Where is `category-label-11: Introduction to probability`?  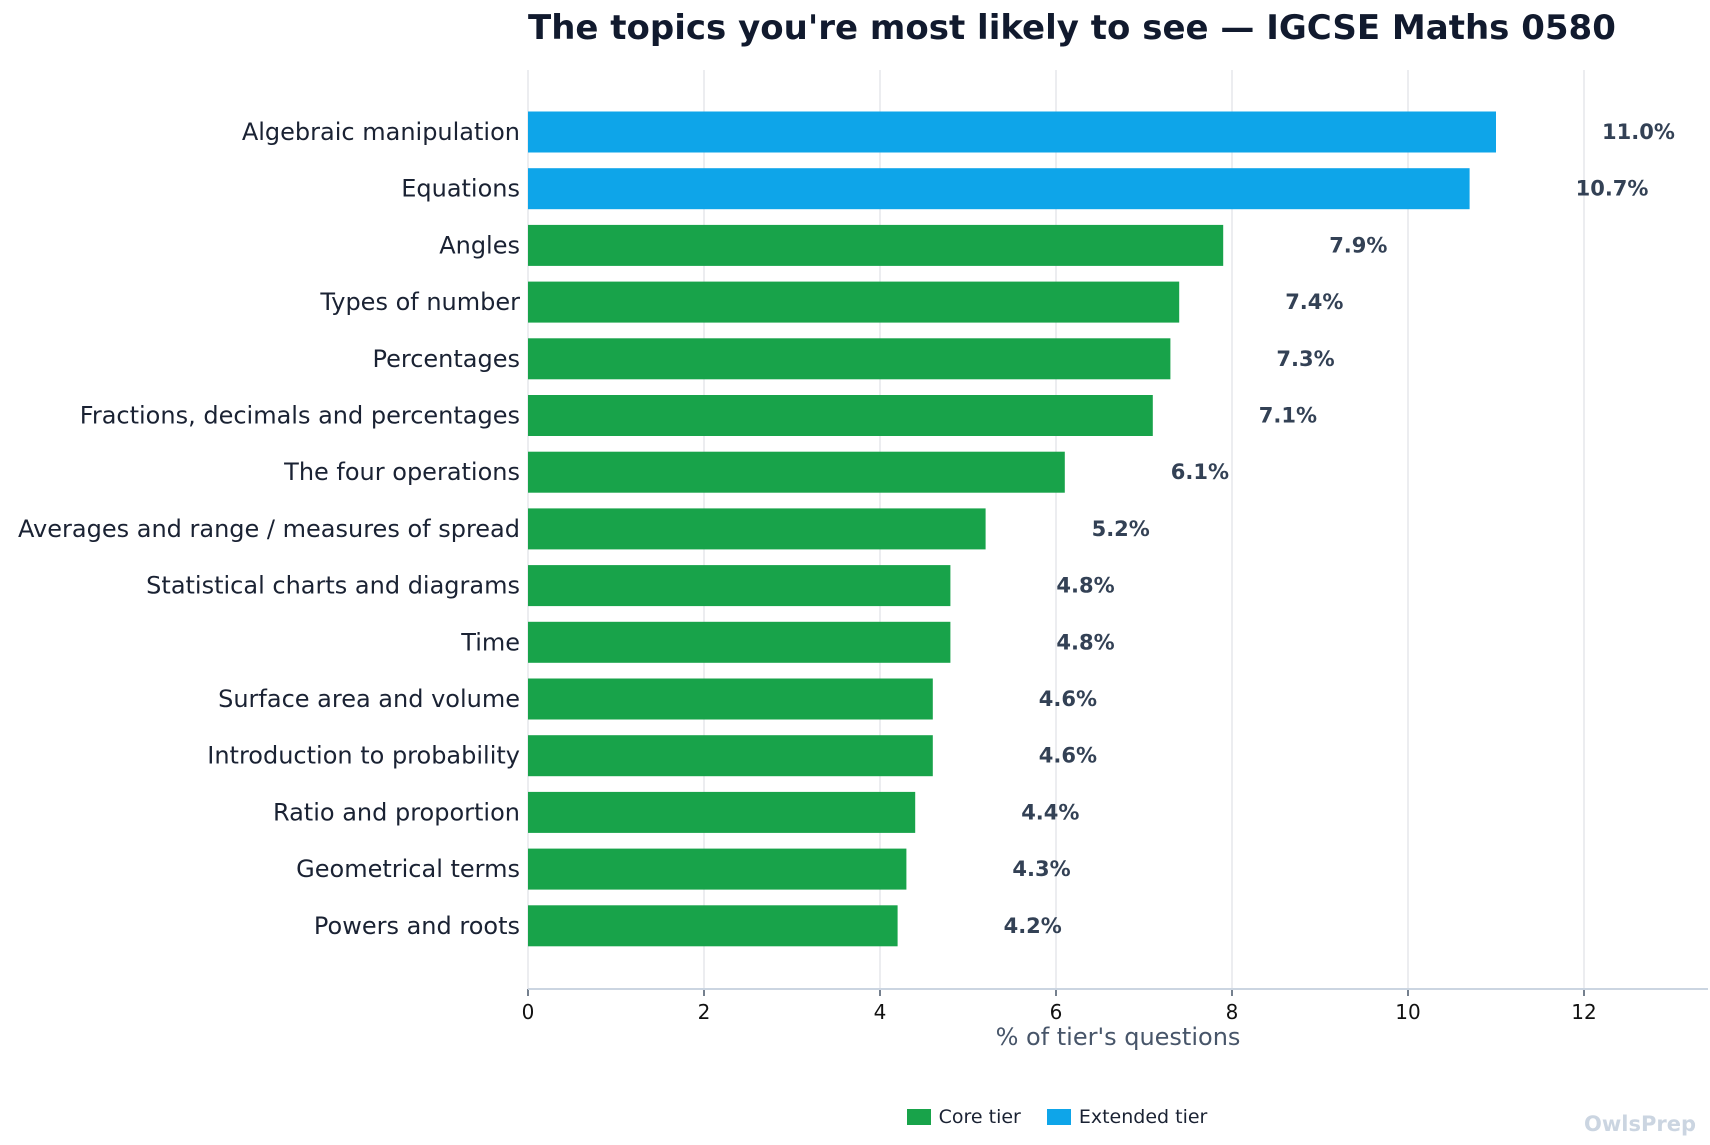 category-label-11: Introduction to probability is located at coordinates (363, 756).